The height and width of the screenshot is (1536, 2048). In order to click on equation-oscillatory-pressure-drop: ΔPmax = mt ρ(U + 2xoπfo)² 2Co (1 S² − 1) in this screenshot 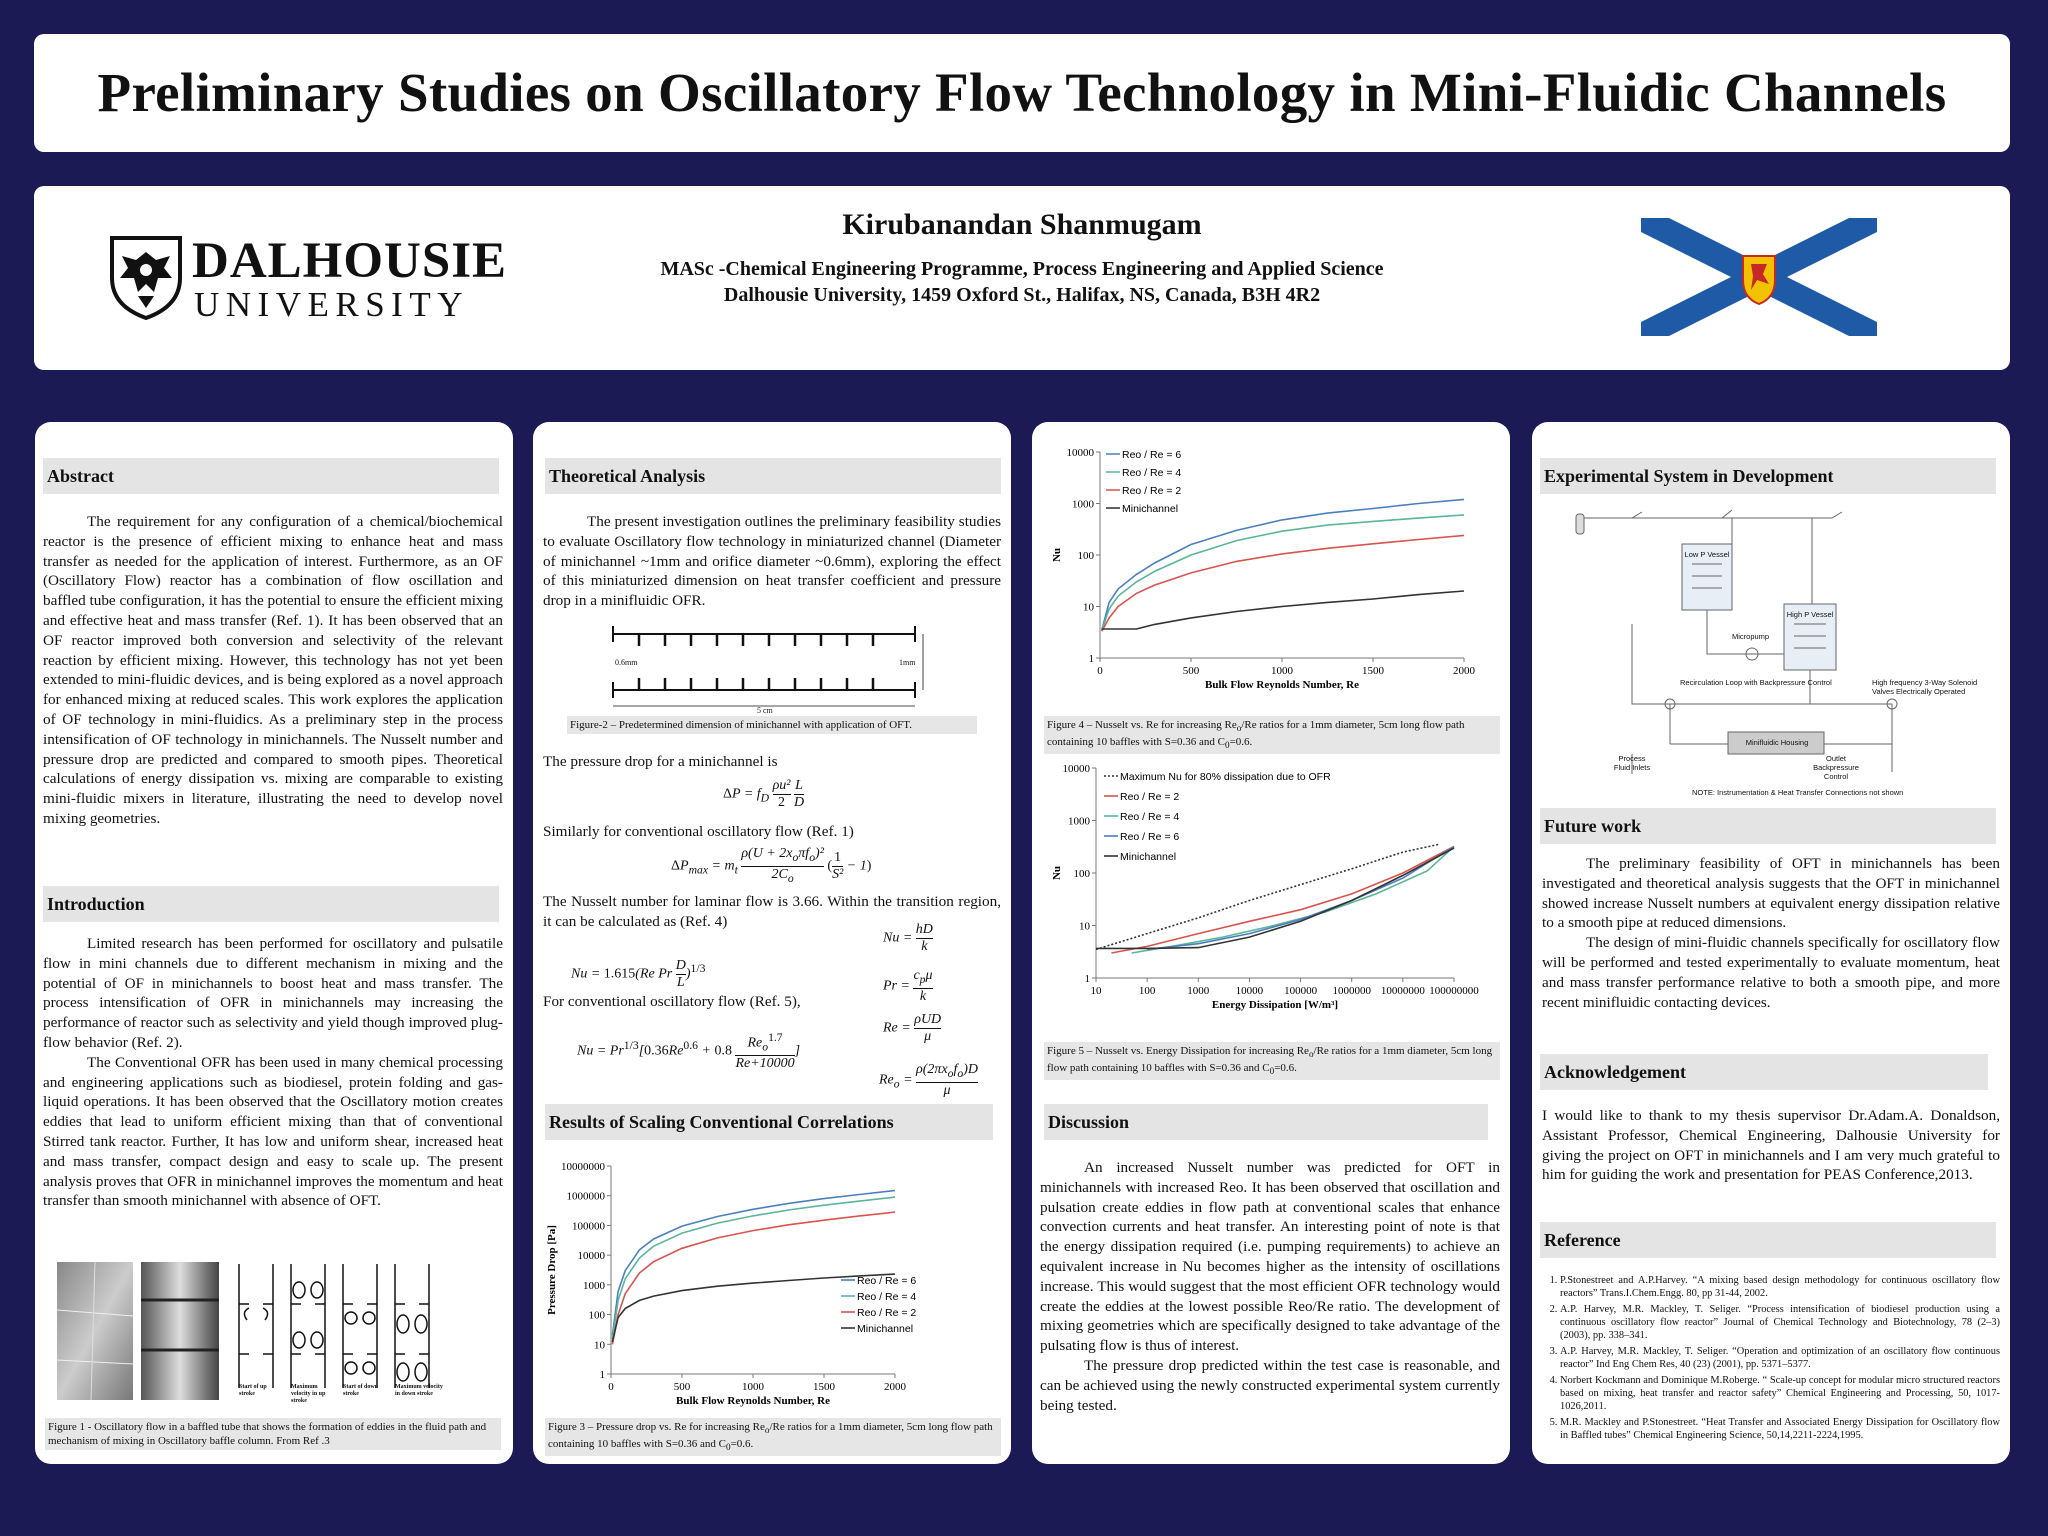, I will do `click(771, 865)`.